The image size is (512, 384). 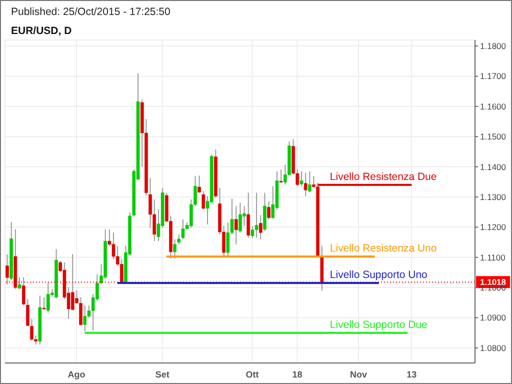 What do you see at coordinates (411, 374) in the screenshot?
I see `x-tick-label: 13` at bounding box center [411, 374].